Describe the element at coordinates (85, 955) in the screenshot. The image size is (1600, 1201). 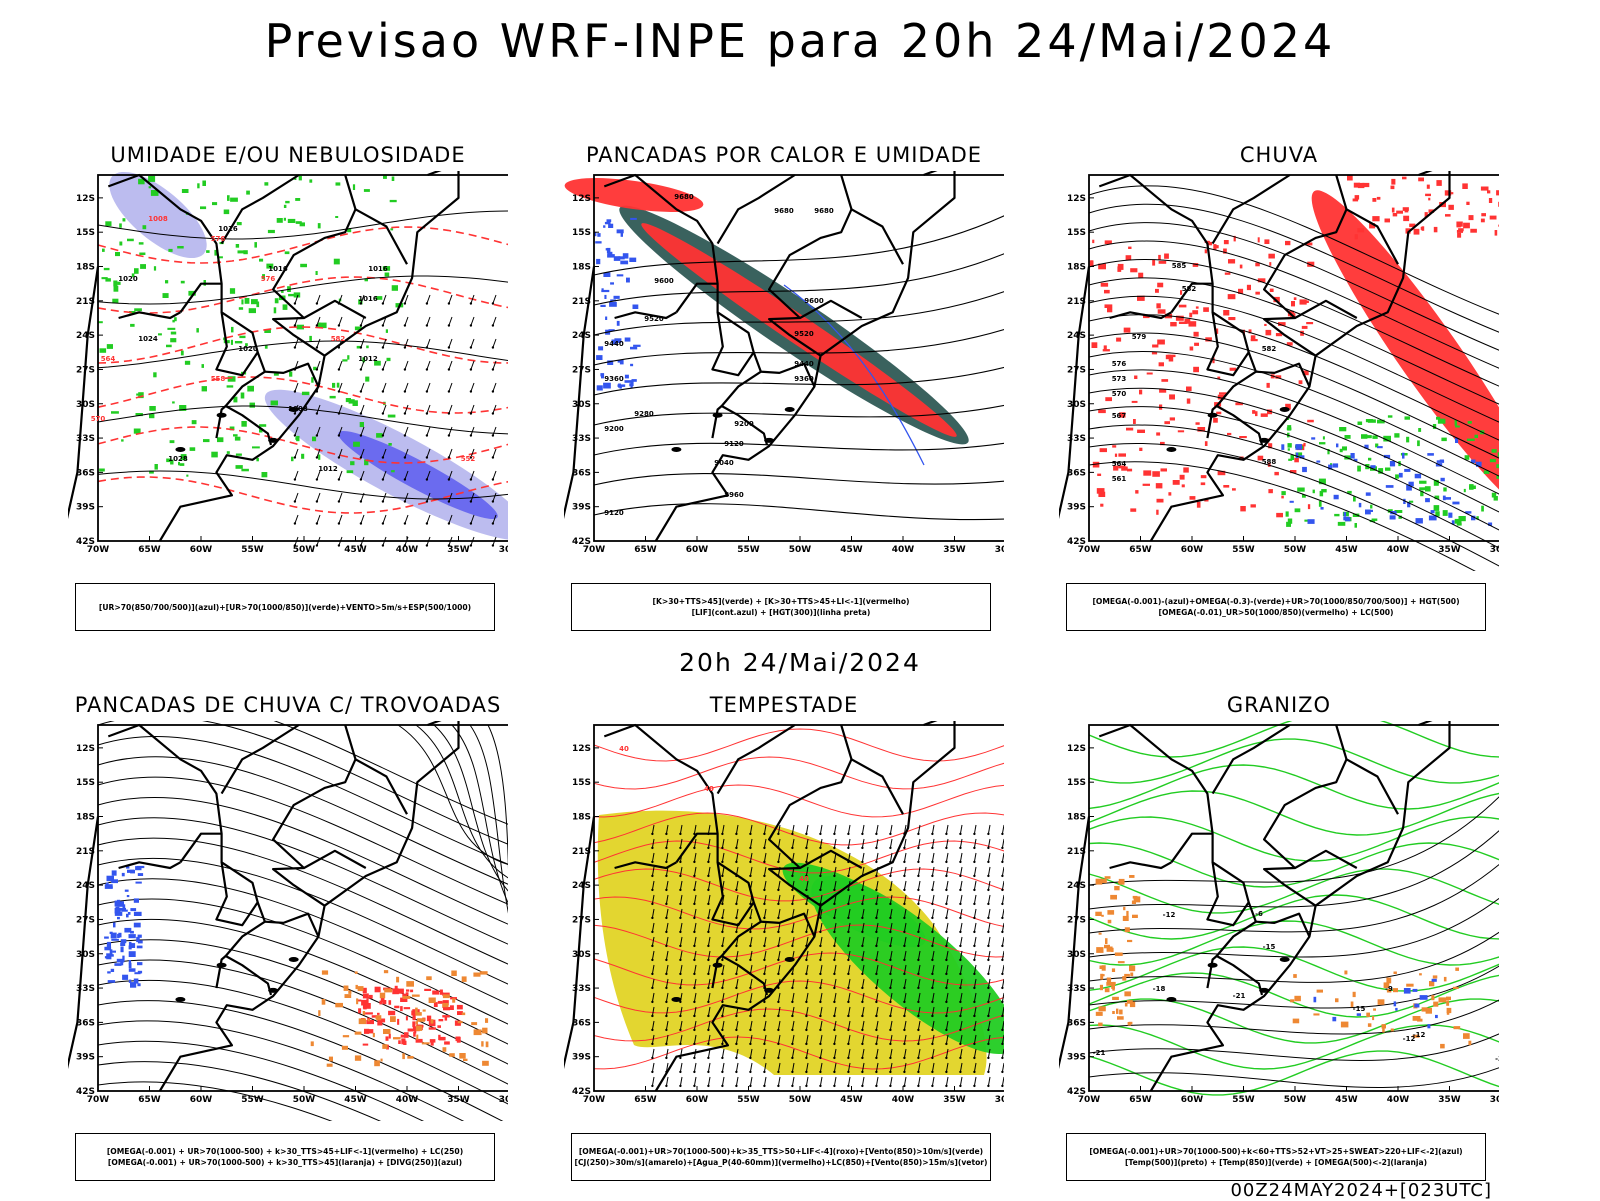
I see `lat-tick-label: 30S` at that location.